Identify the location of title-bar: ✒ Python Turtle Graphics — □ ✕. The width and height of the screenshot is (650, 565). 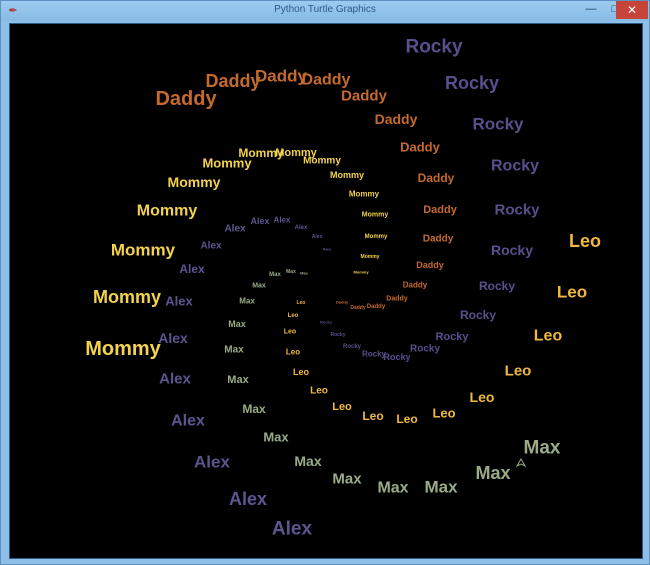
(325, 11).